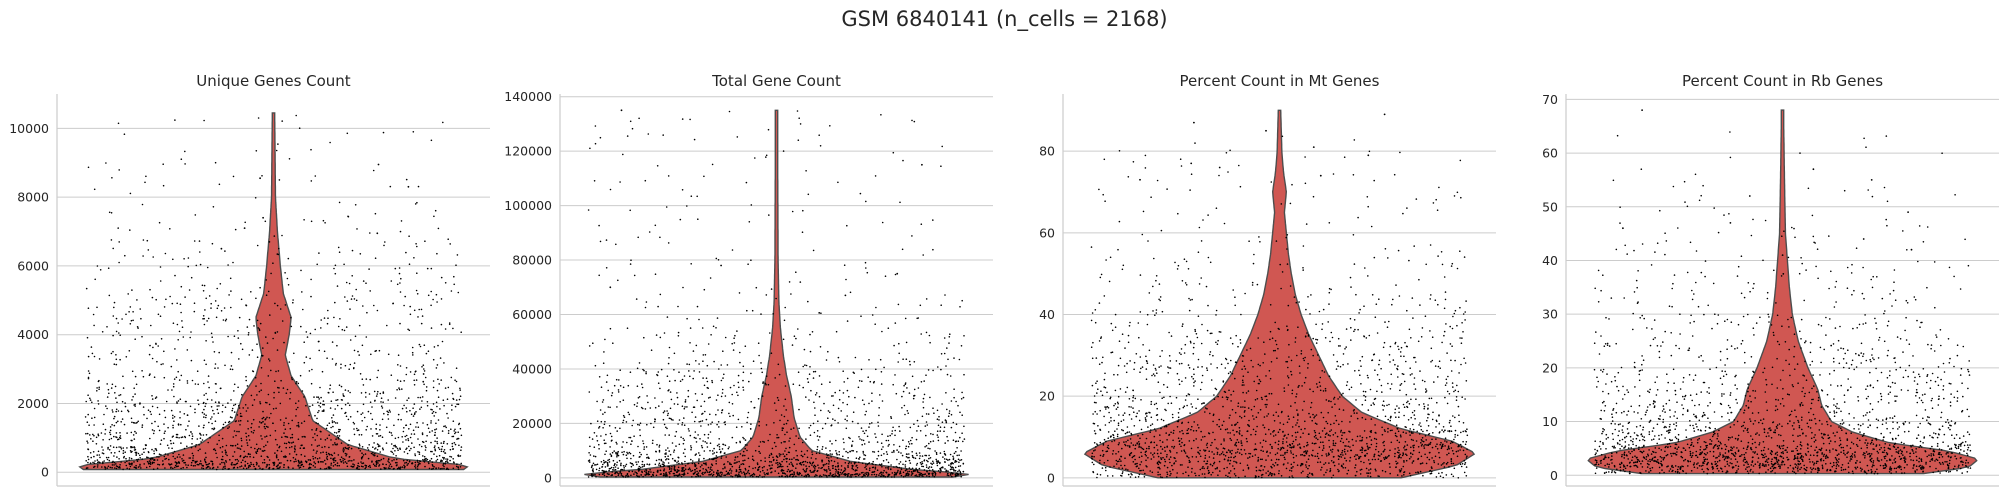  I want to click on y-tick-label: 140000, so click(528, 96).